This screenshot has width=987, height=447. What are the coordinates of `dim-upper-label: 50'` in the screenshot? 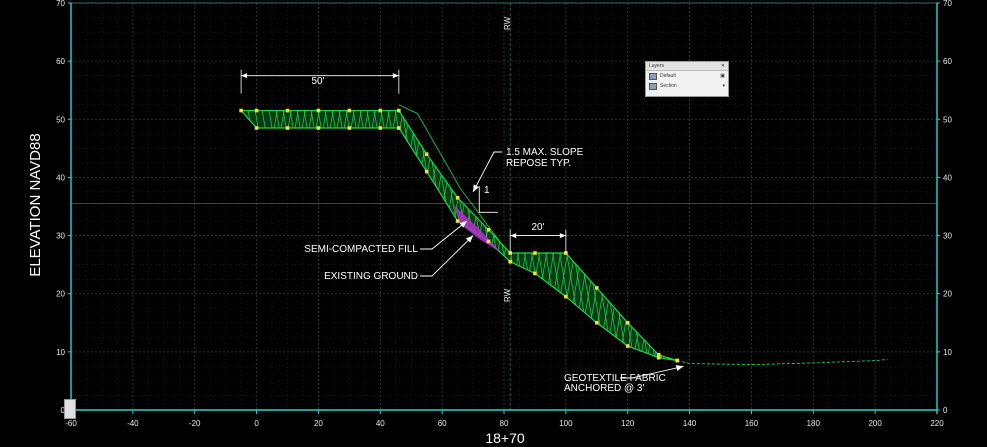 It's located at (317, 81).